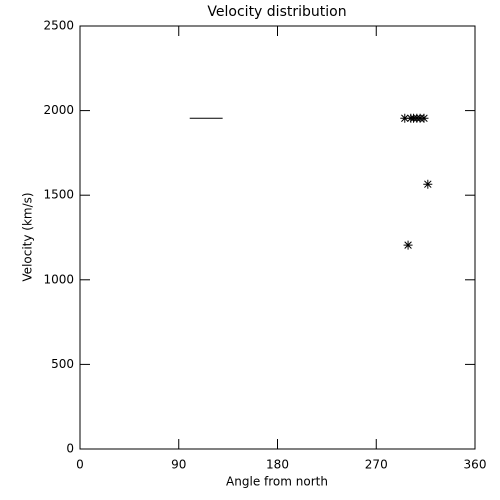 This screenshot has height=500, width=500. Describe the element at coordinates (475, 465) in the screenshot. I see `x-tick-label: 360` at that location.